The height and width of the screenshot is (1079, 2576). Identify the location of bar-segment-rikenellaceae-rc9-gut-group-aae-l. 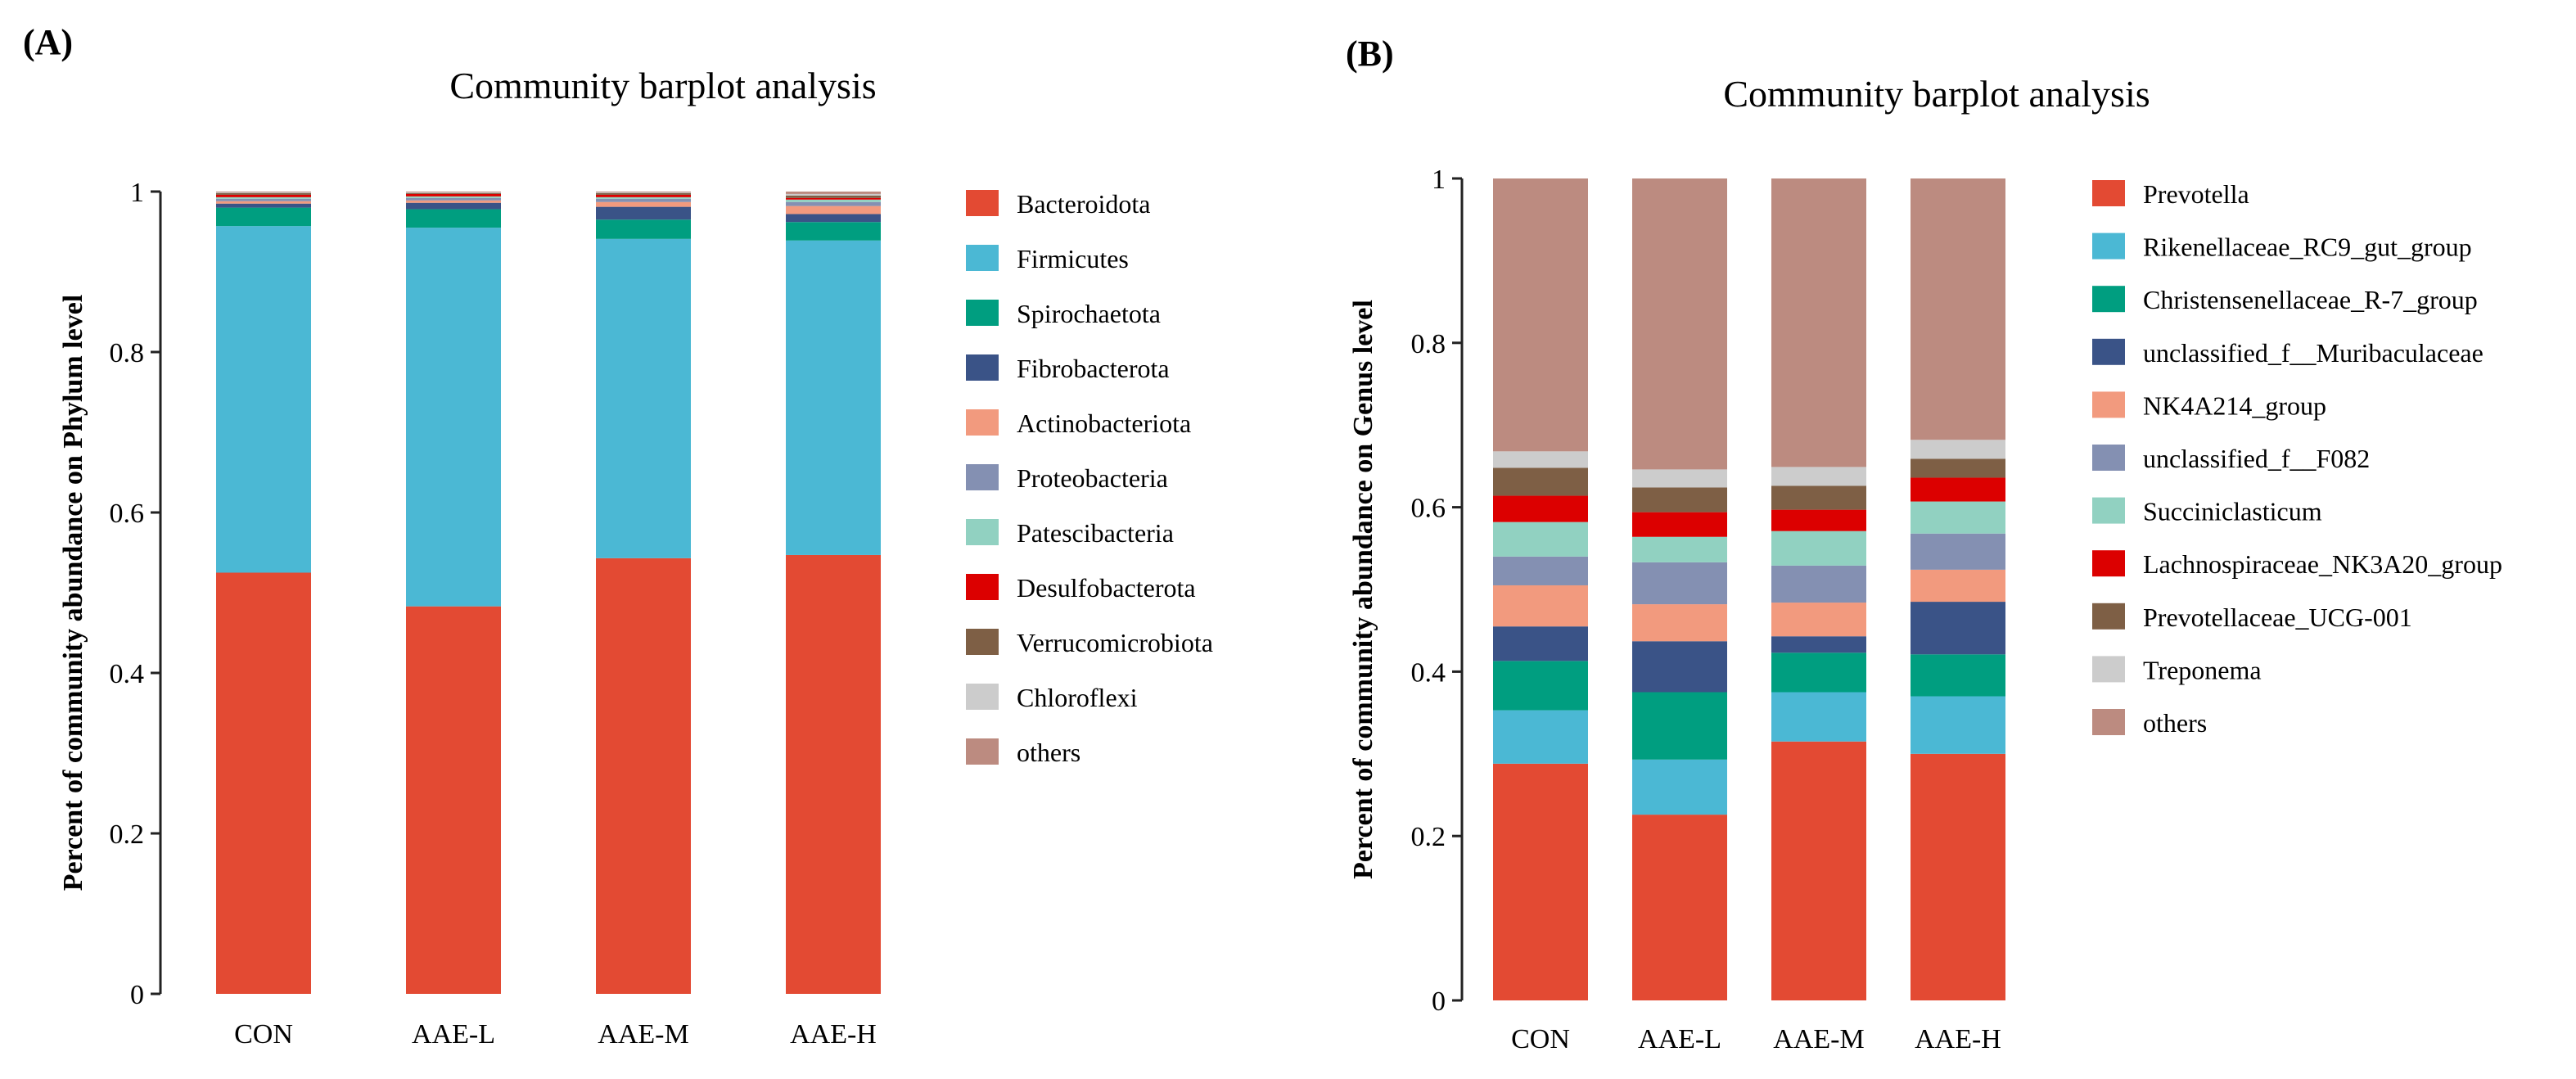
(1679, 787).